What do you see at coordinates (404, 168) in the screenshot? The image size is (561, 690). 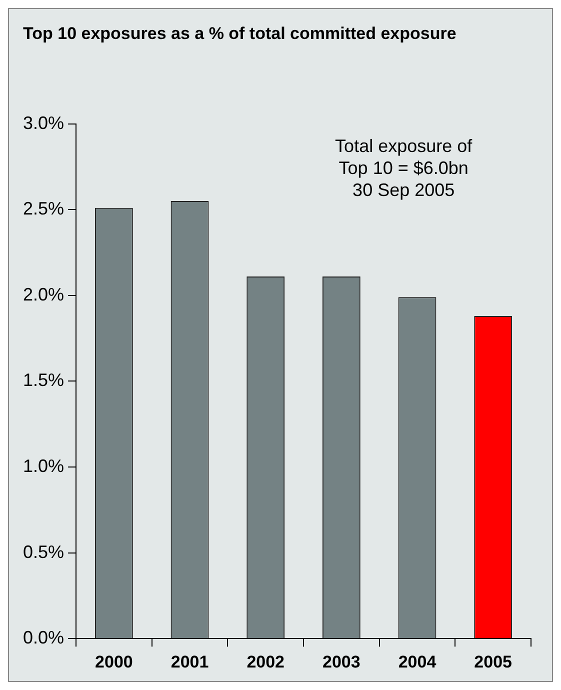 I see `annotation: Total exposure of Top 10 = $6.0bn 30 Sep 2005` at bounding box center [404, 168].